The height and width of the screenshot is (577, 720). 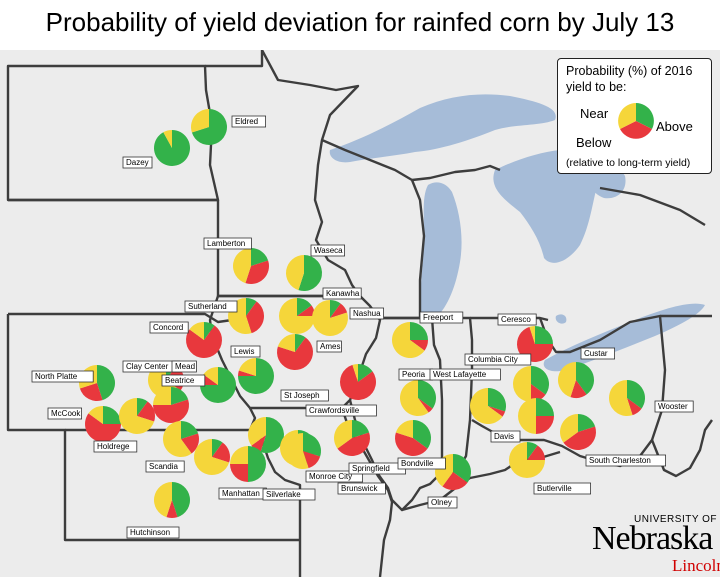 I want to click on site-label-text: Holdrege, so click(x=113, y=446).